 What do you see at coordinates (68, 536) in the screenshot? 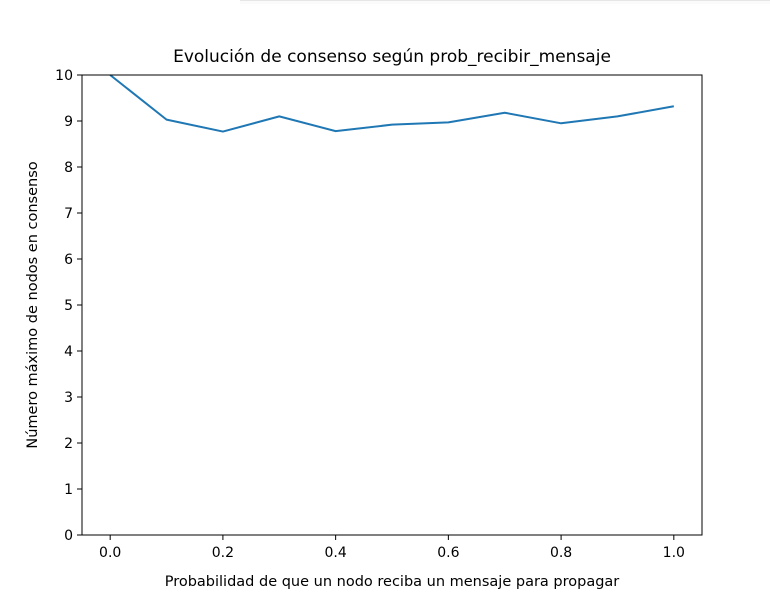
I see `y-tick-label: 0` at bounding box center [68, 536].